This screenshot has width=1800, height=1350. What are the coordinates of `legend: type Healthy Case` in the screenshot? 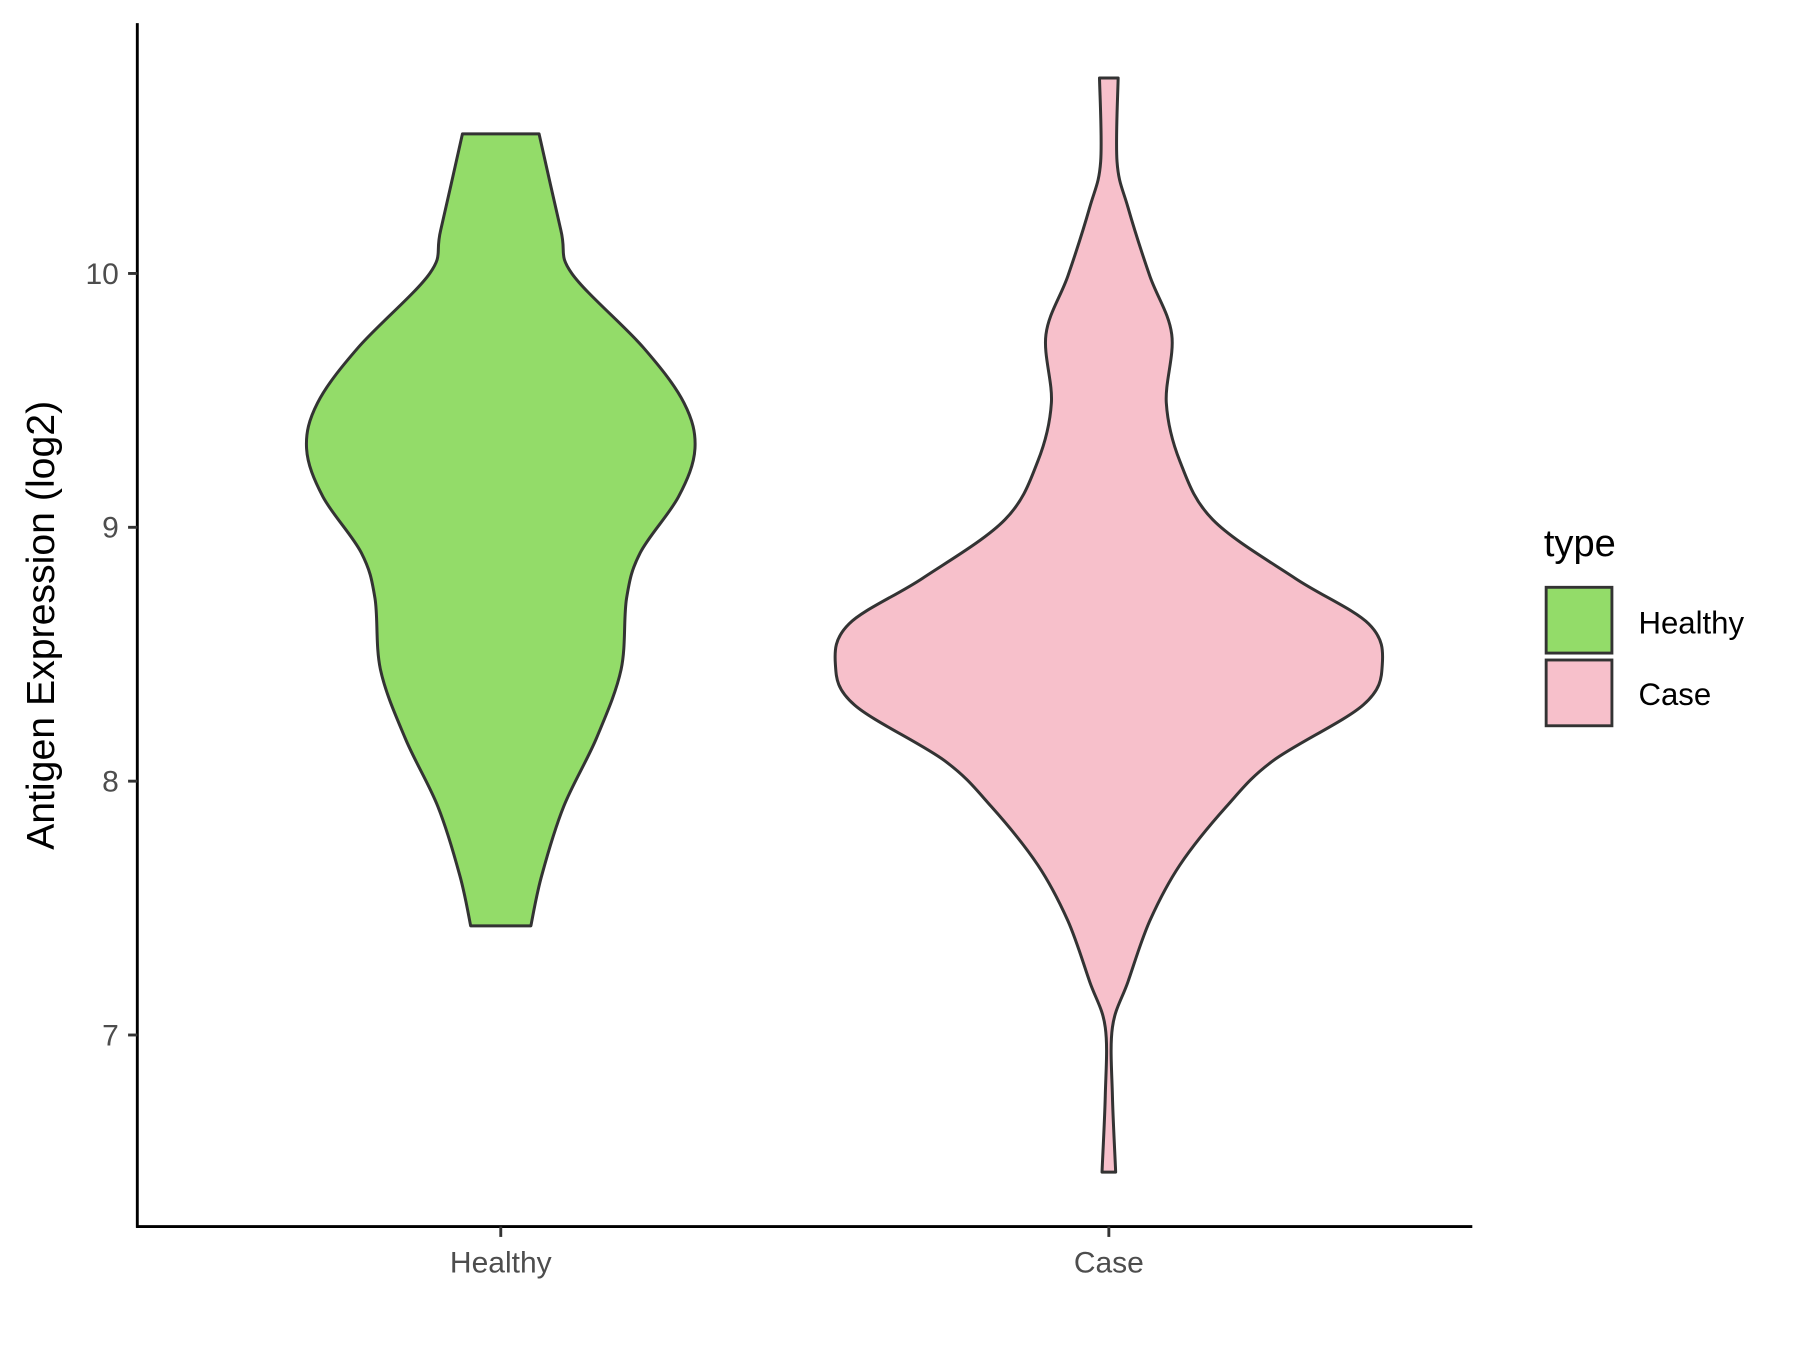 It's located at (1644, 625).